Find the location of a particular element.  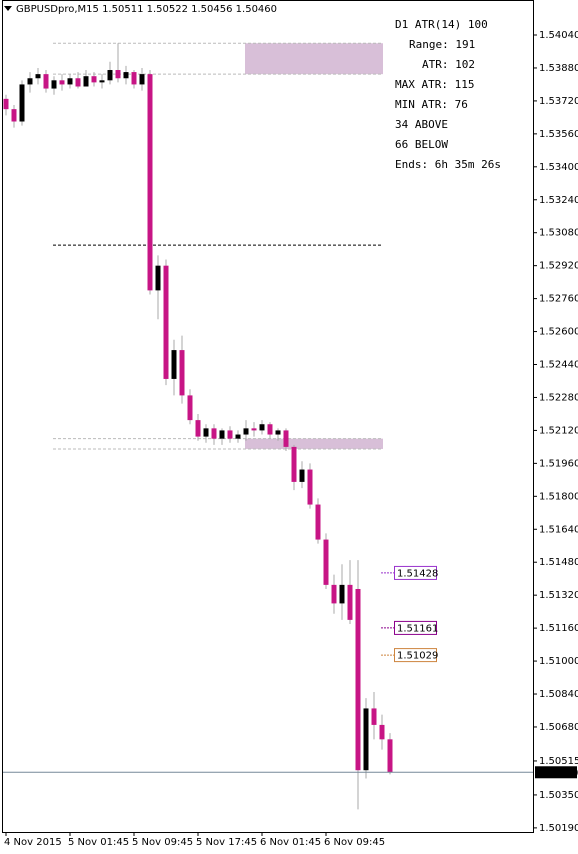

info-text: 34 ABOVE is located at coordinates (421, 124).